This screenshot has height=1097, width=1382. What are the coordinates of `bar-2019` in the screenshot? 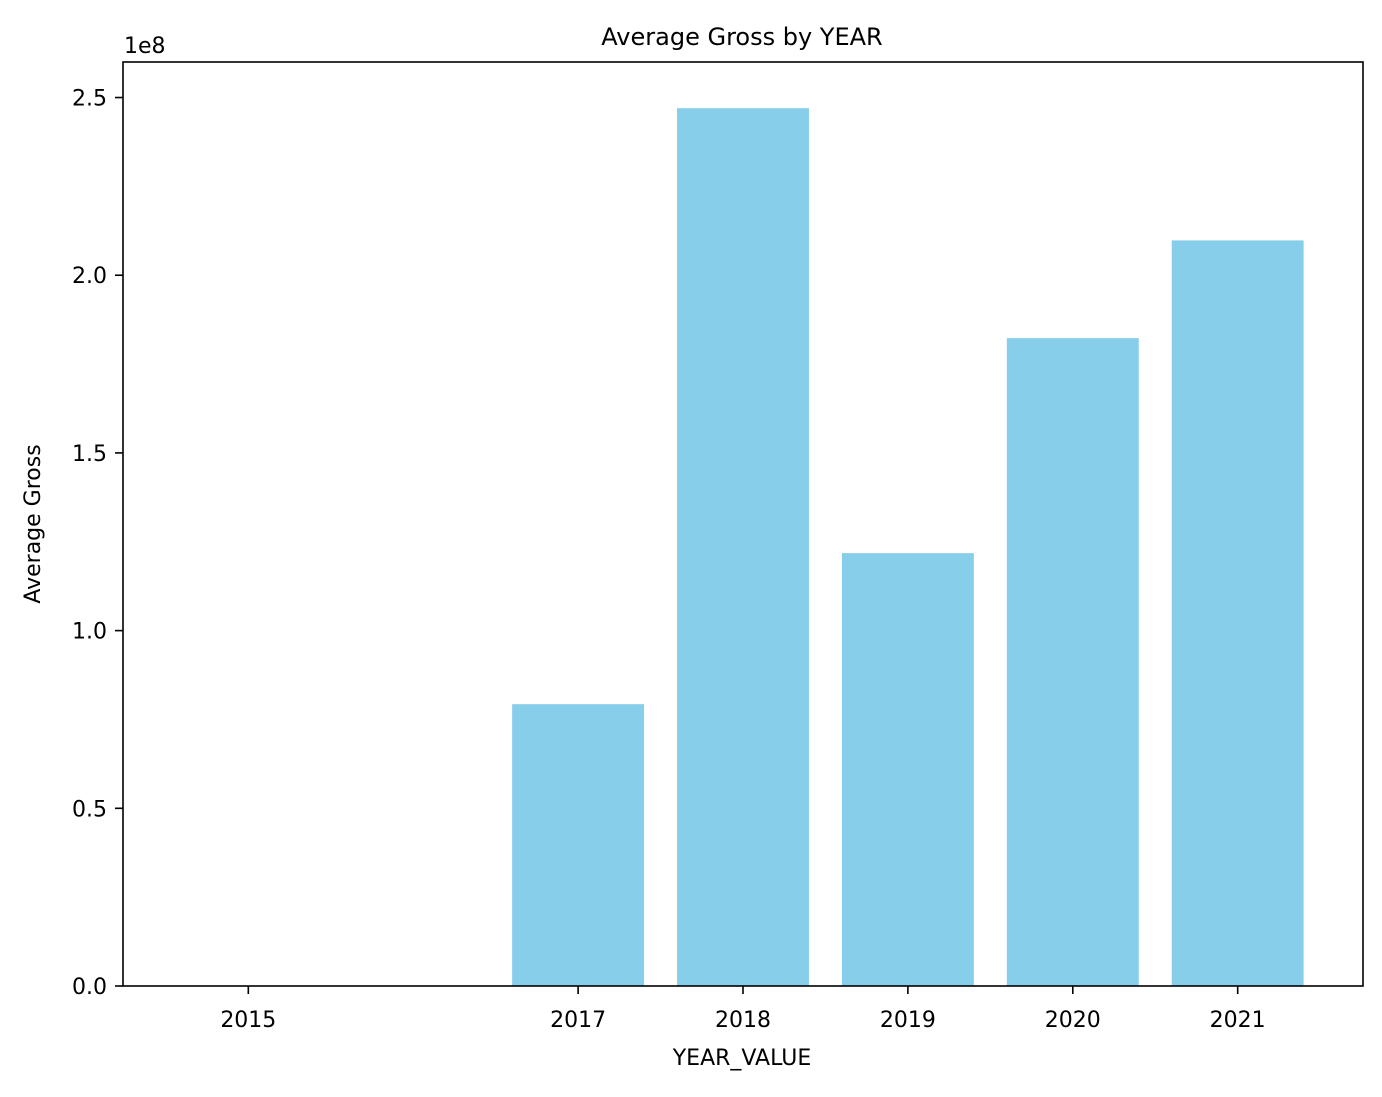 It's located at (907, 769).